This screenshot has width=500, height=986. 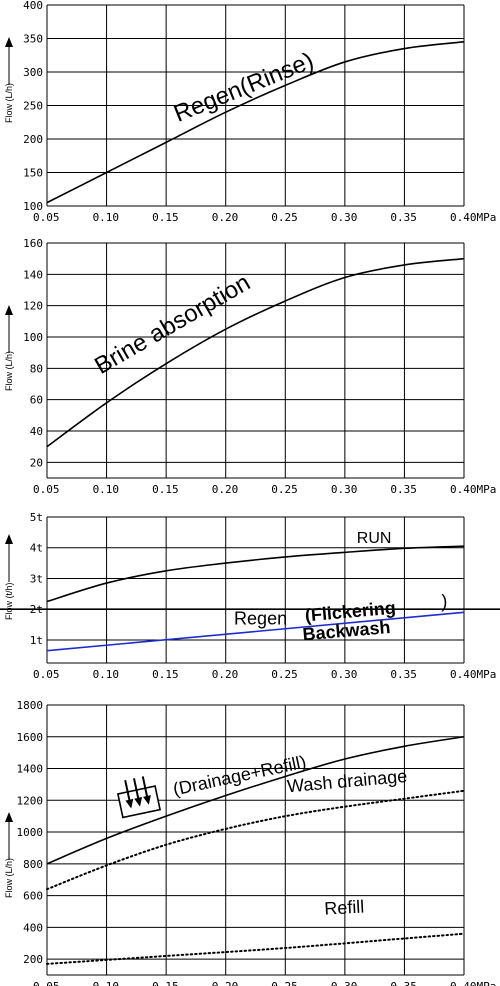 What do you see at coordinates (36, 368) in the screenshot?
I see `y-tick-label: 80` at bounding box center [36, 368].